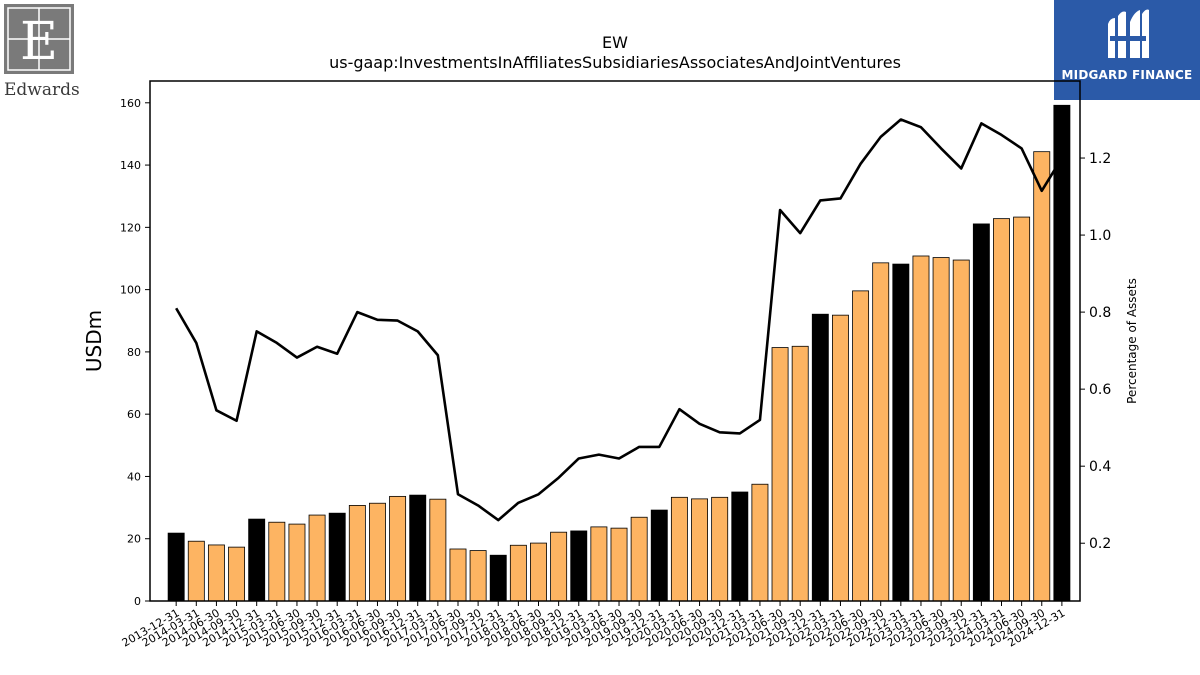 The image size is (1200, 675). Describe the element at coordinates (1100, 467) in the screenshot. I see `y2-tick-label-1: 0.4` at that location.